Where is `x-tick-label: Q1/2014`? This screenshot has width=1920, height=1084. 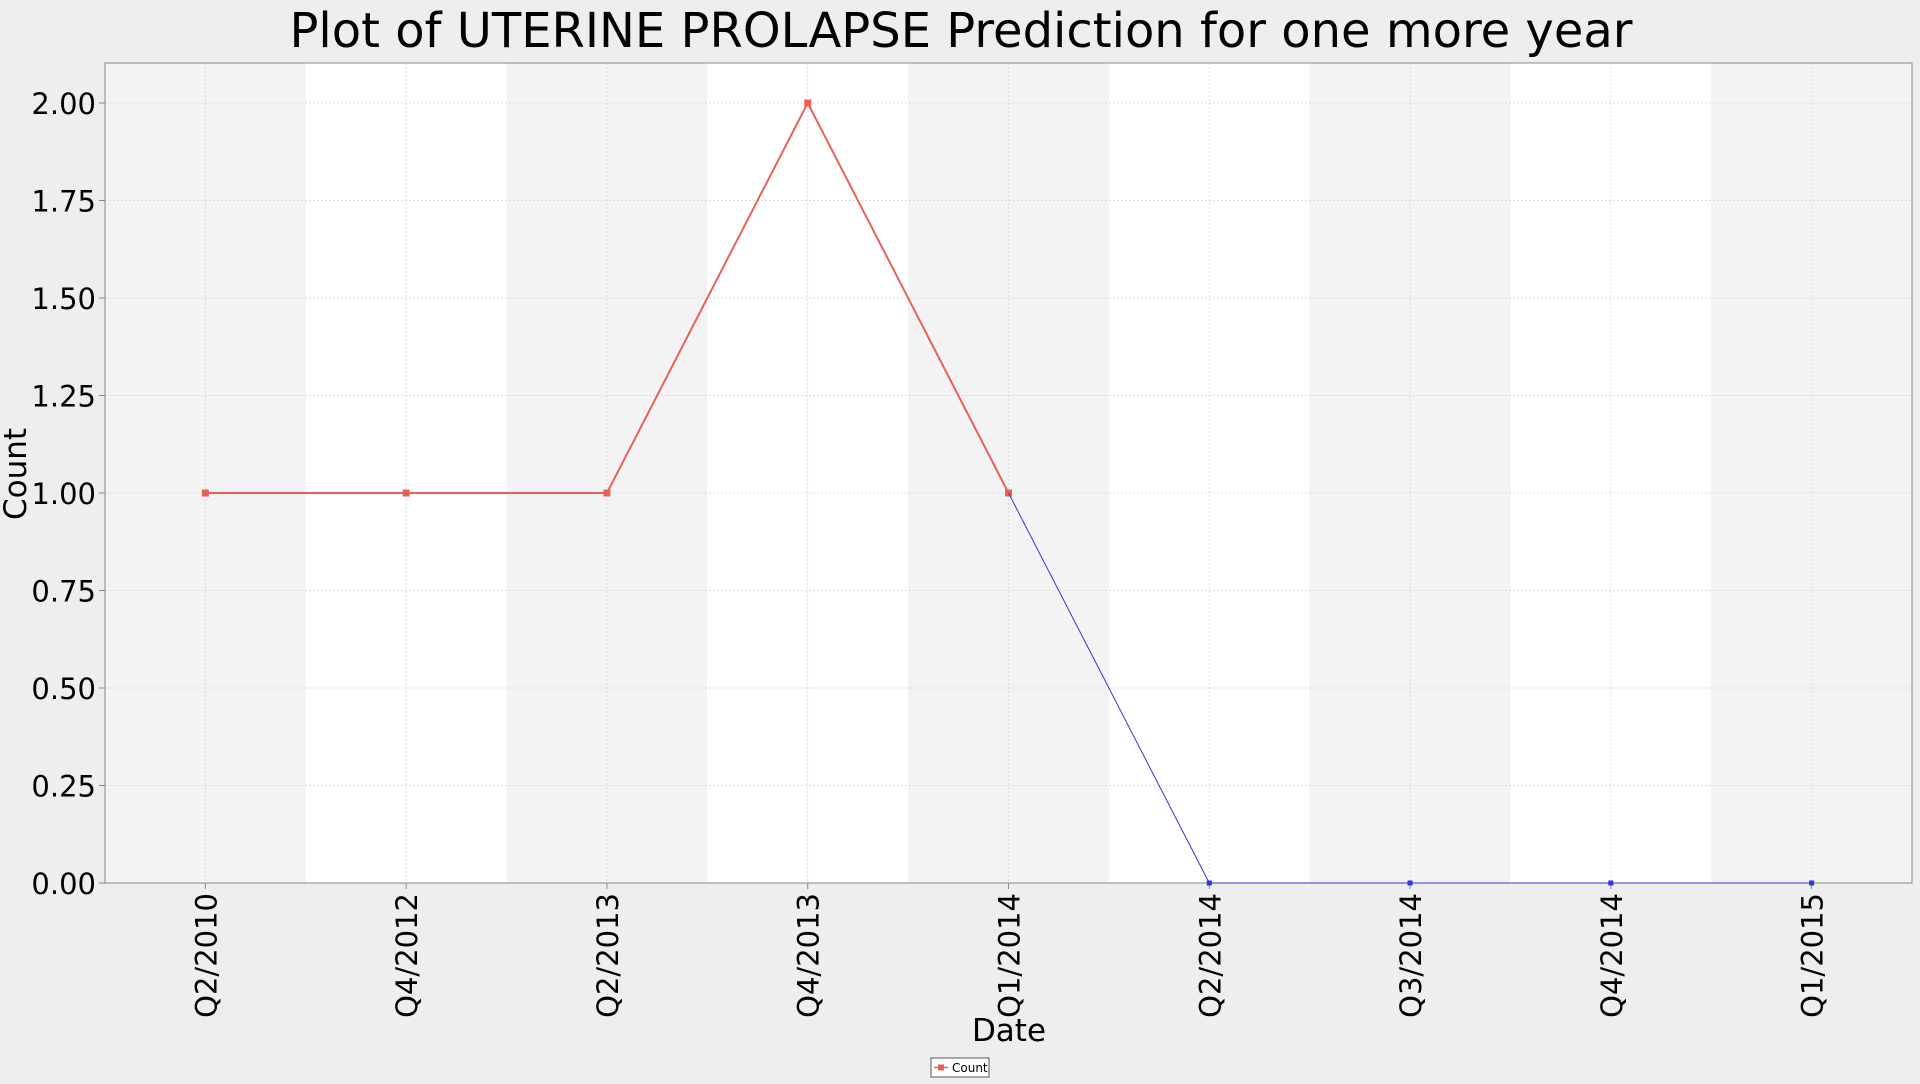 x-tick-label: Q1/2014 is located at coordinates (1010, 955).